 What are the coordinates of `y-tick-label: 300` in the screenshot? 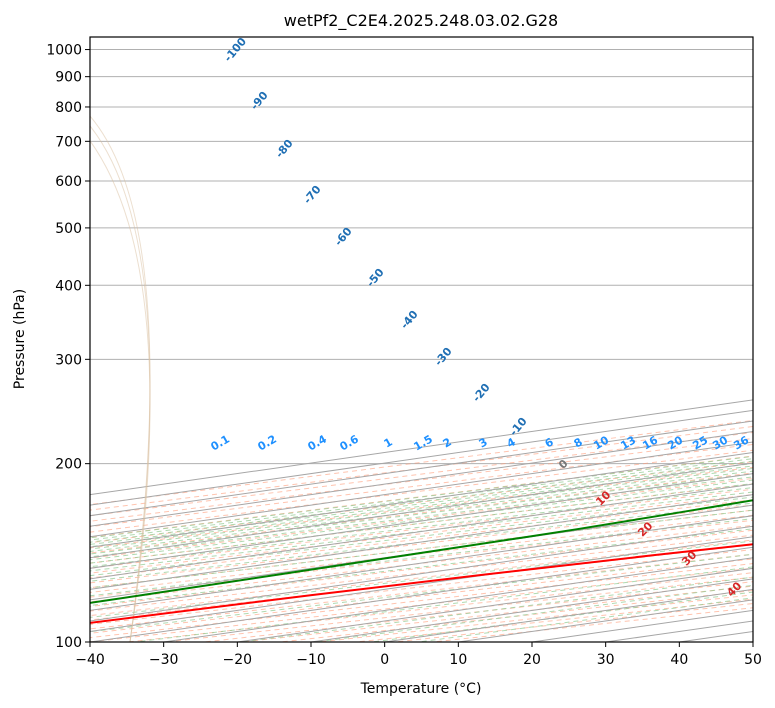 It's located at (68, 360).